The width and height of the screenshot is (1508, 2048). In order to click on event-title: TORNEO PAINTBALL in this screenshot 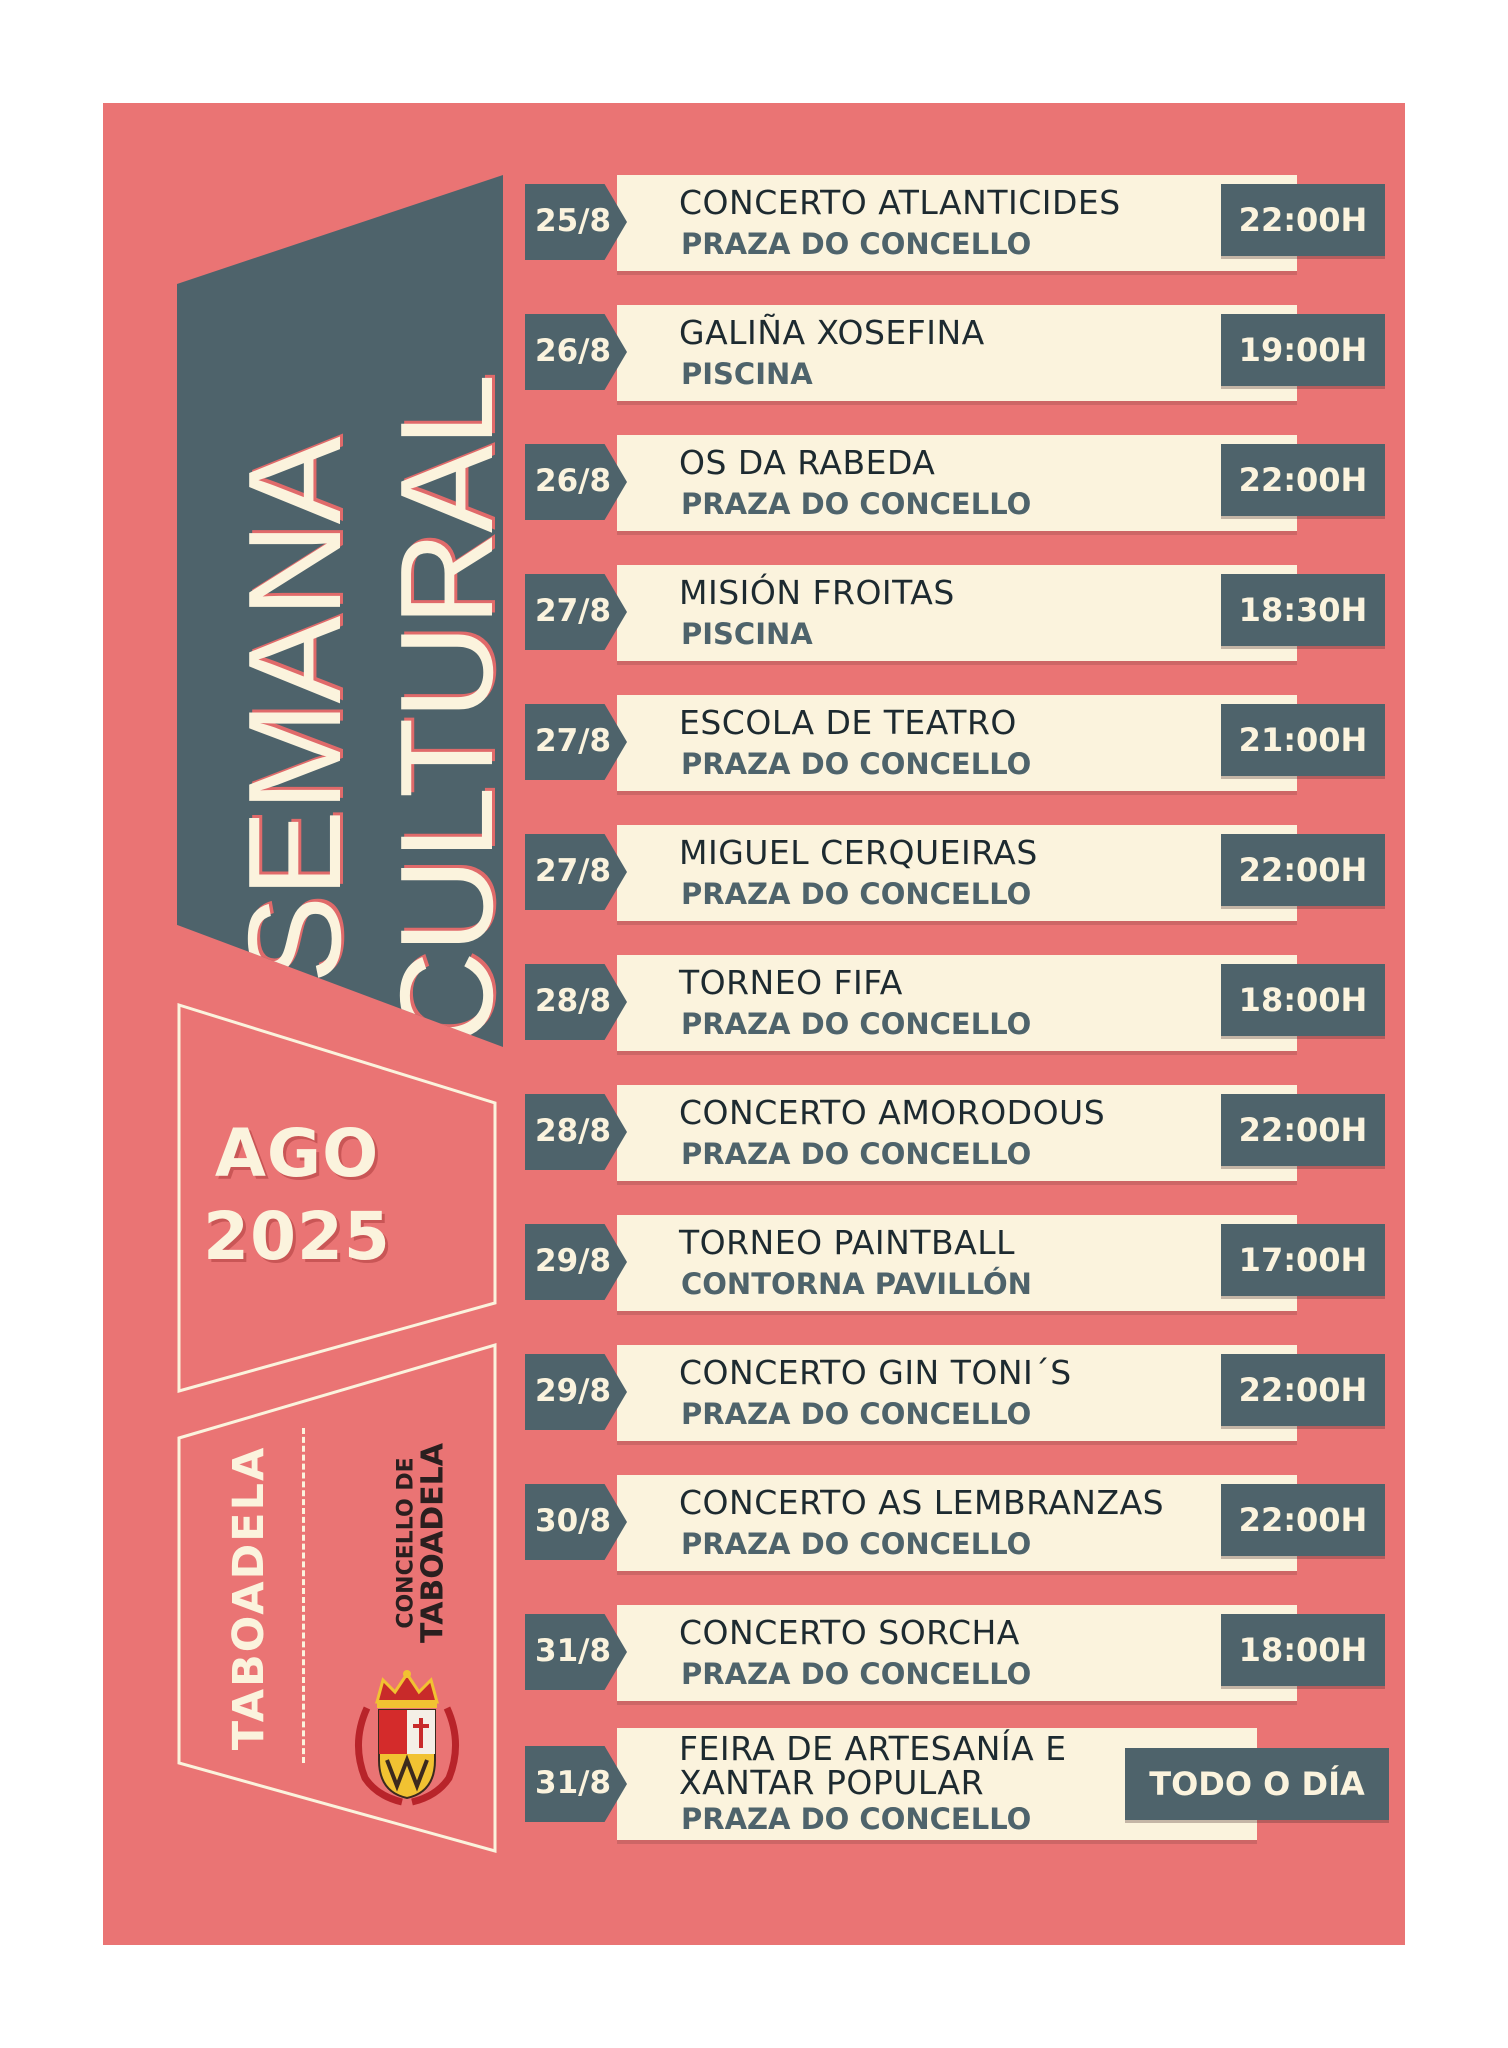, I will do `click(847, 1242)`.